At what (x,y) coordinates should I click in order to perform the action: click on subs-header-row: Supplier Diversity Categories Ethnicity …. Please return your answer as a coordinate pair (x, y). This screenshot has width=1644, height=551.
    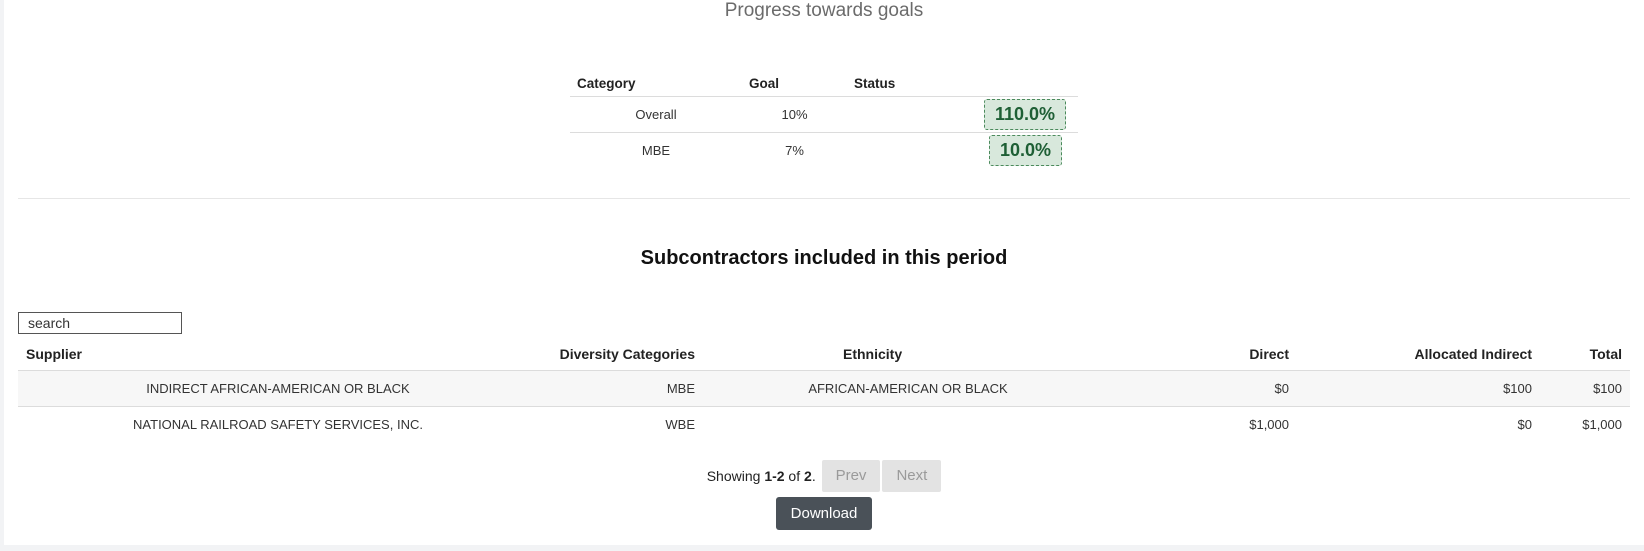
    Looking at the image, I should click on (824, 354).